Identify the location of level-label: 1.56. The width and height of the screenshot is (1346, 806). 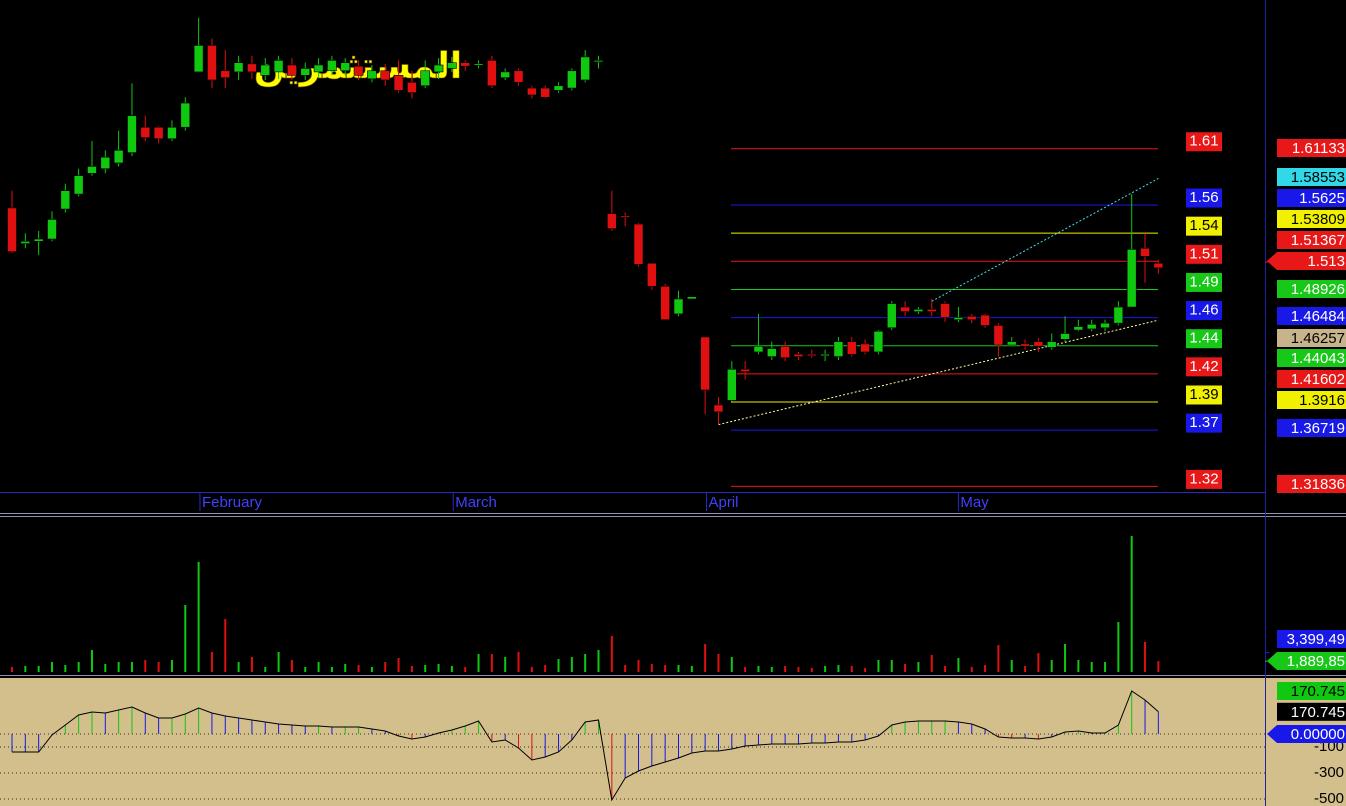
(1203, 197).